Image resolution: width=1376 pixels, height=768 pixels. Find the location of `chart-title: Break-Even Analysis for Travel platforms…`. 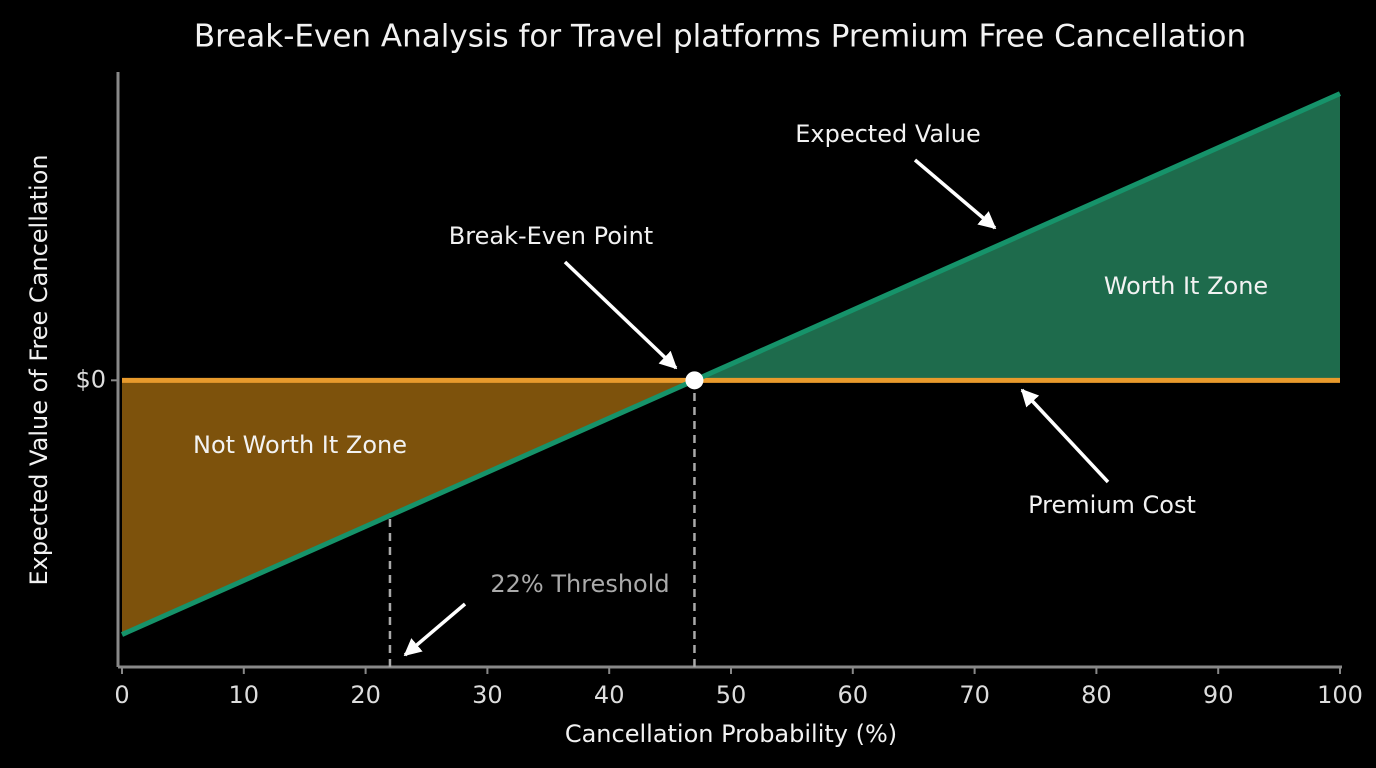

chart-title: Break-Even Analysis for Travel platforms… is located at coordinates (720, 37).